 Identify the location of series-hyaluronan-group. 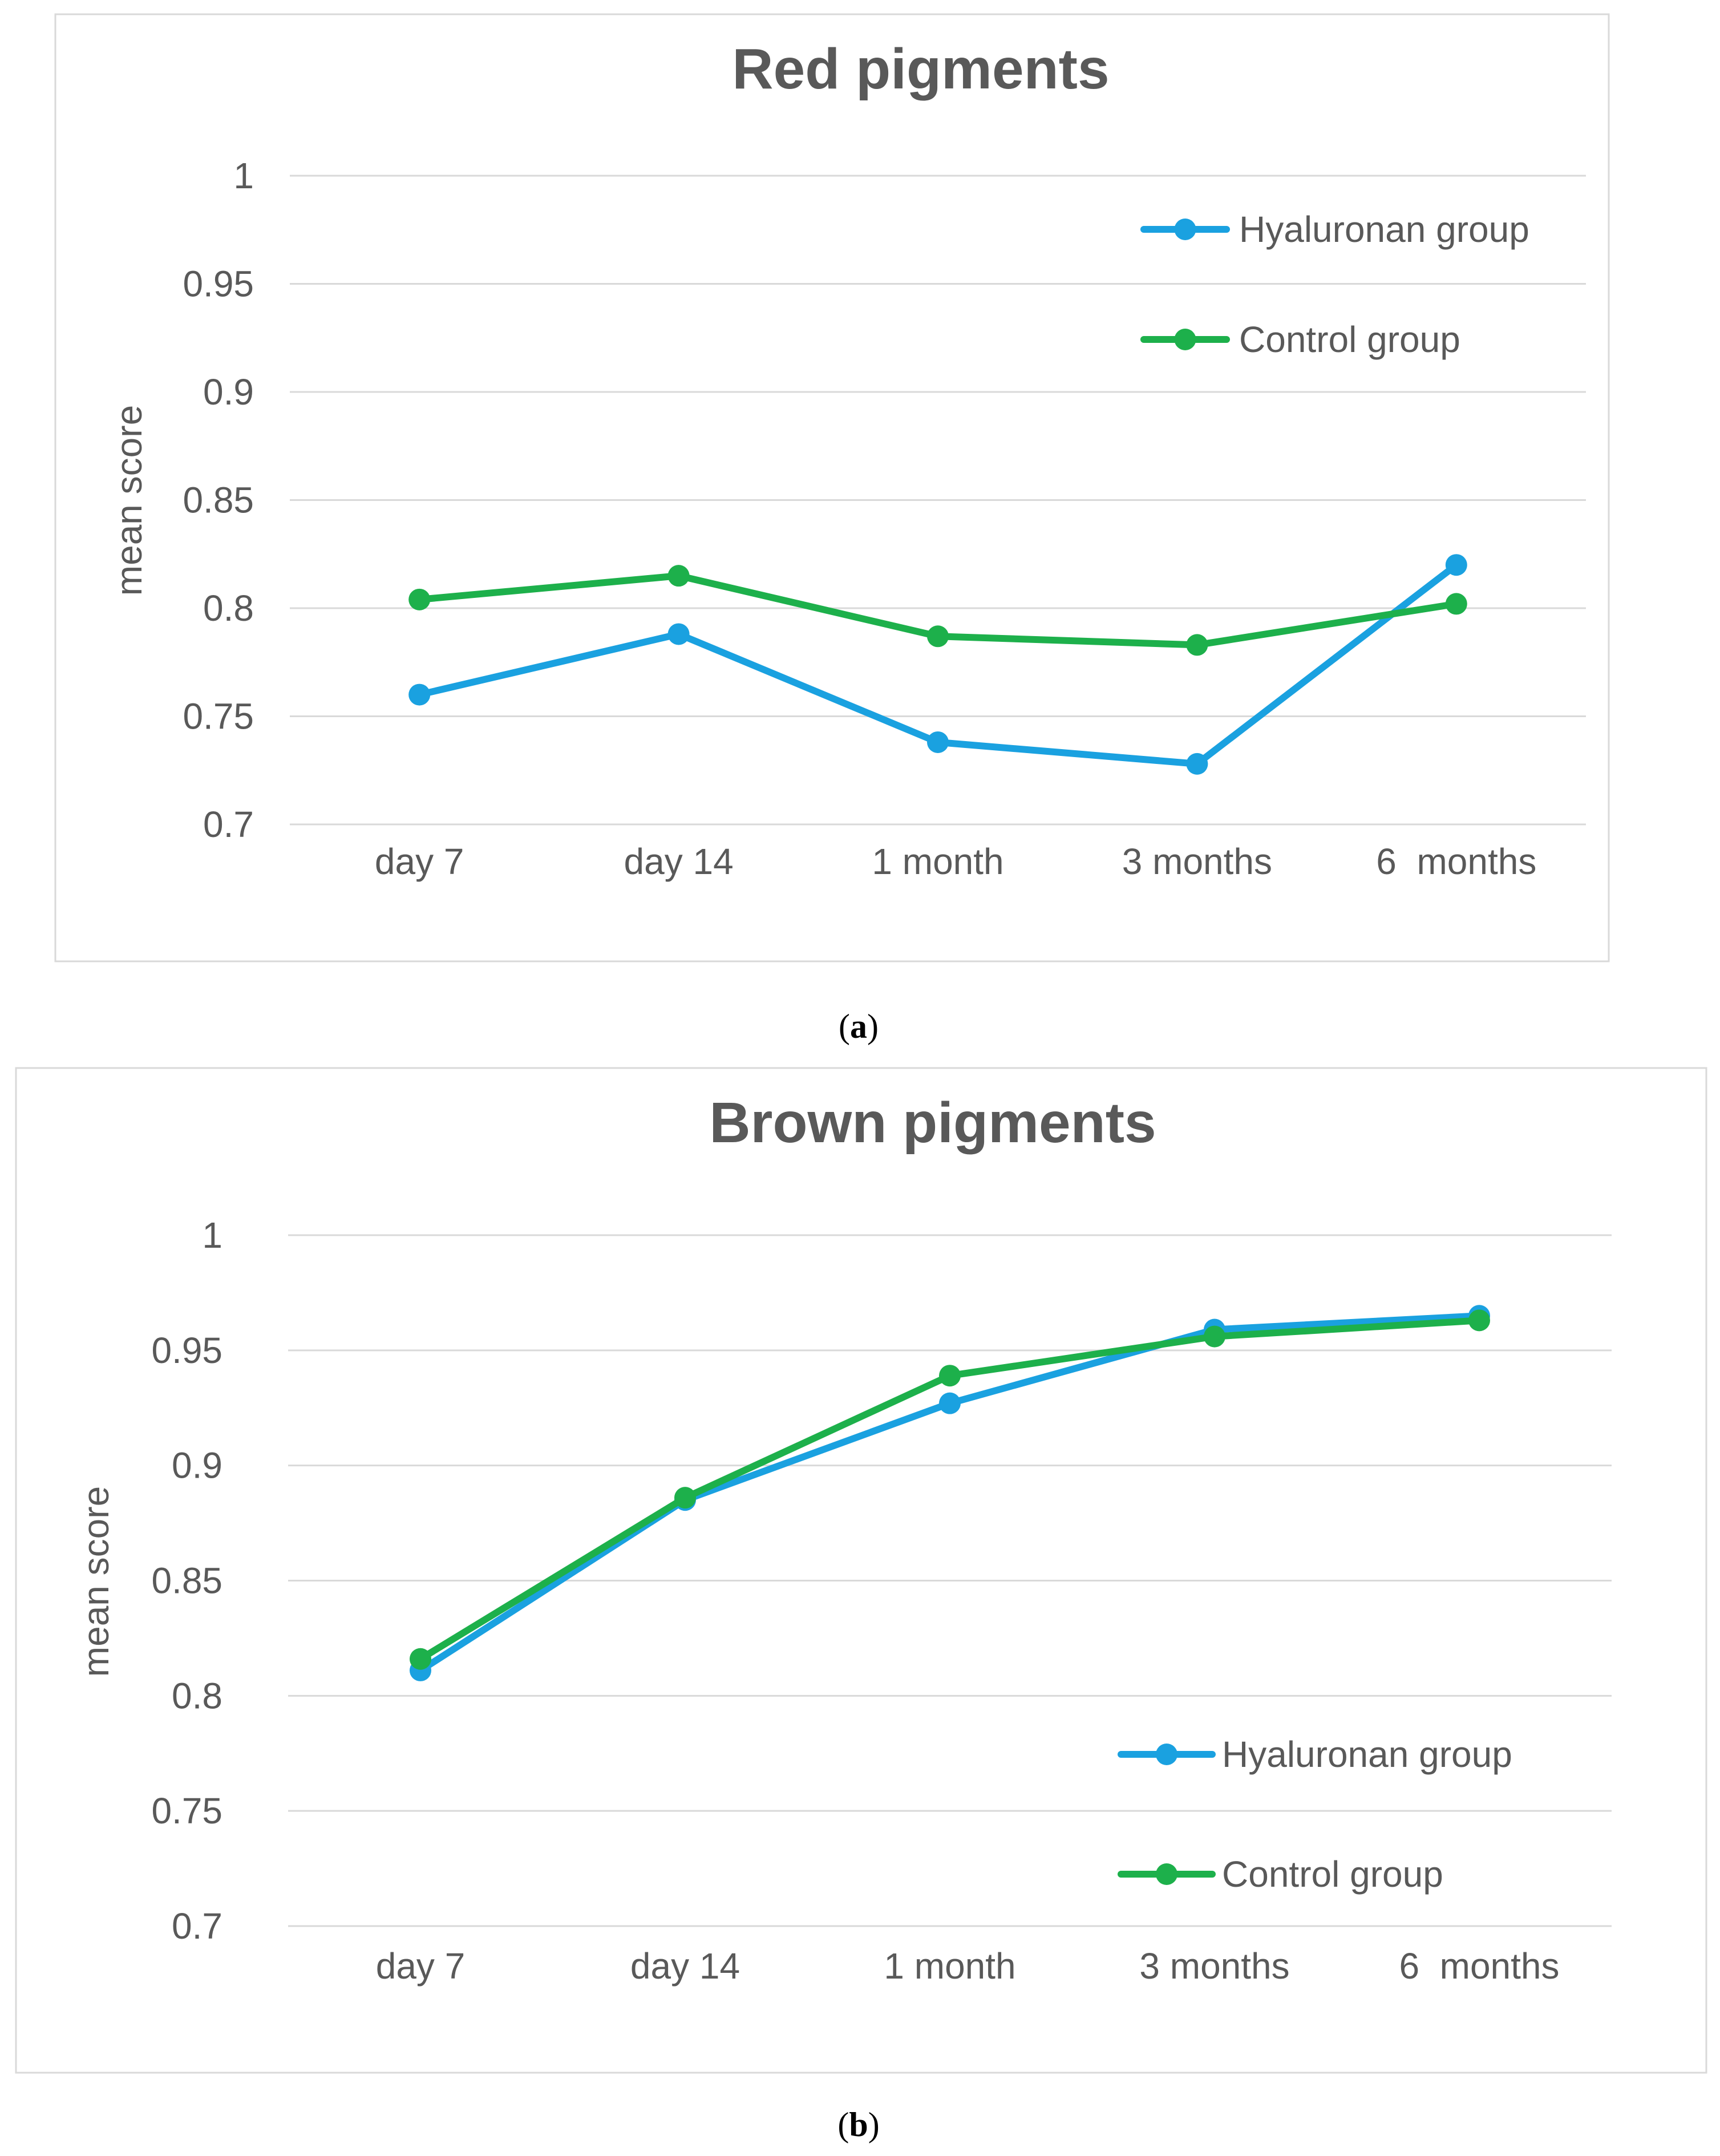
(937, 664).